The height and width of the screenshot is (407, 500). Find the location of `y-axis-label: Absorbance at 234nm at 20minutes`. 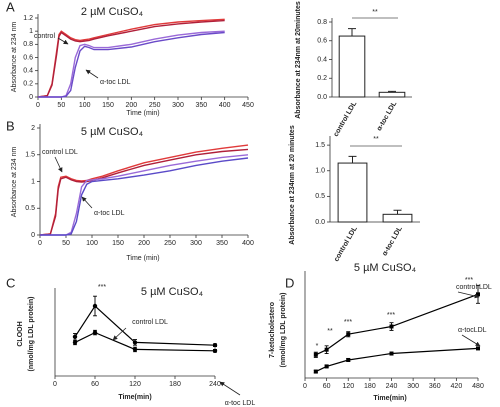

y-axis-label: Absorbance at 234nm at 20minutes is located at coordinates (298, 60).